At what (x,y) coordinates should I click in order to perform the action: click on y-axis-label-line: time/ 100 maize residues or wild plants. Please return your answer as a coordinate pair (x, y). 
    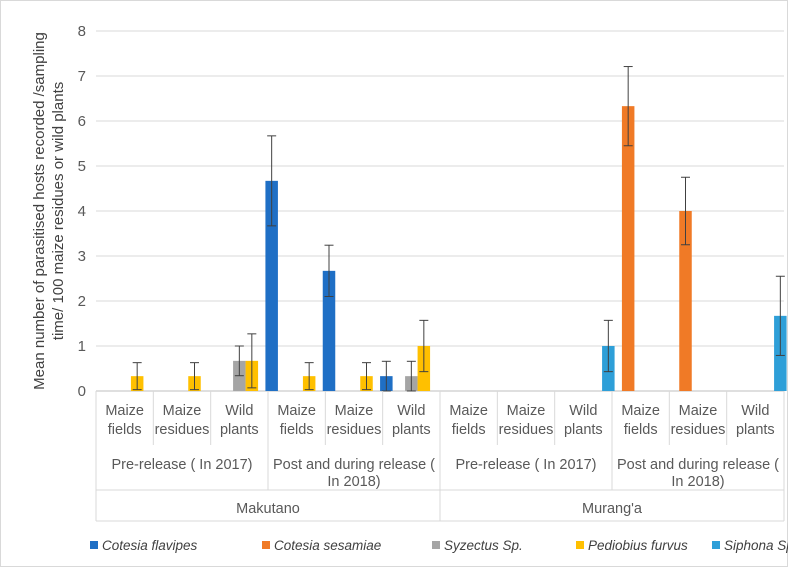
    Looking at the image, I should click on (58, 211).